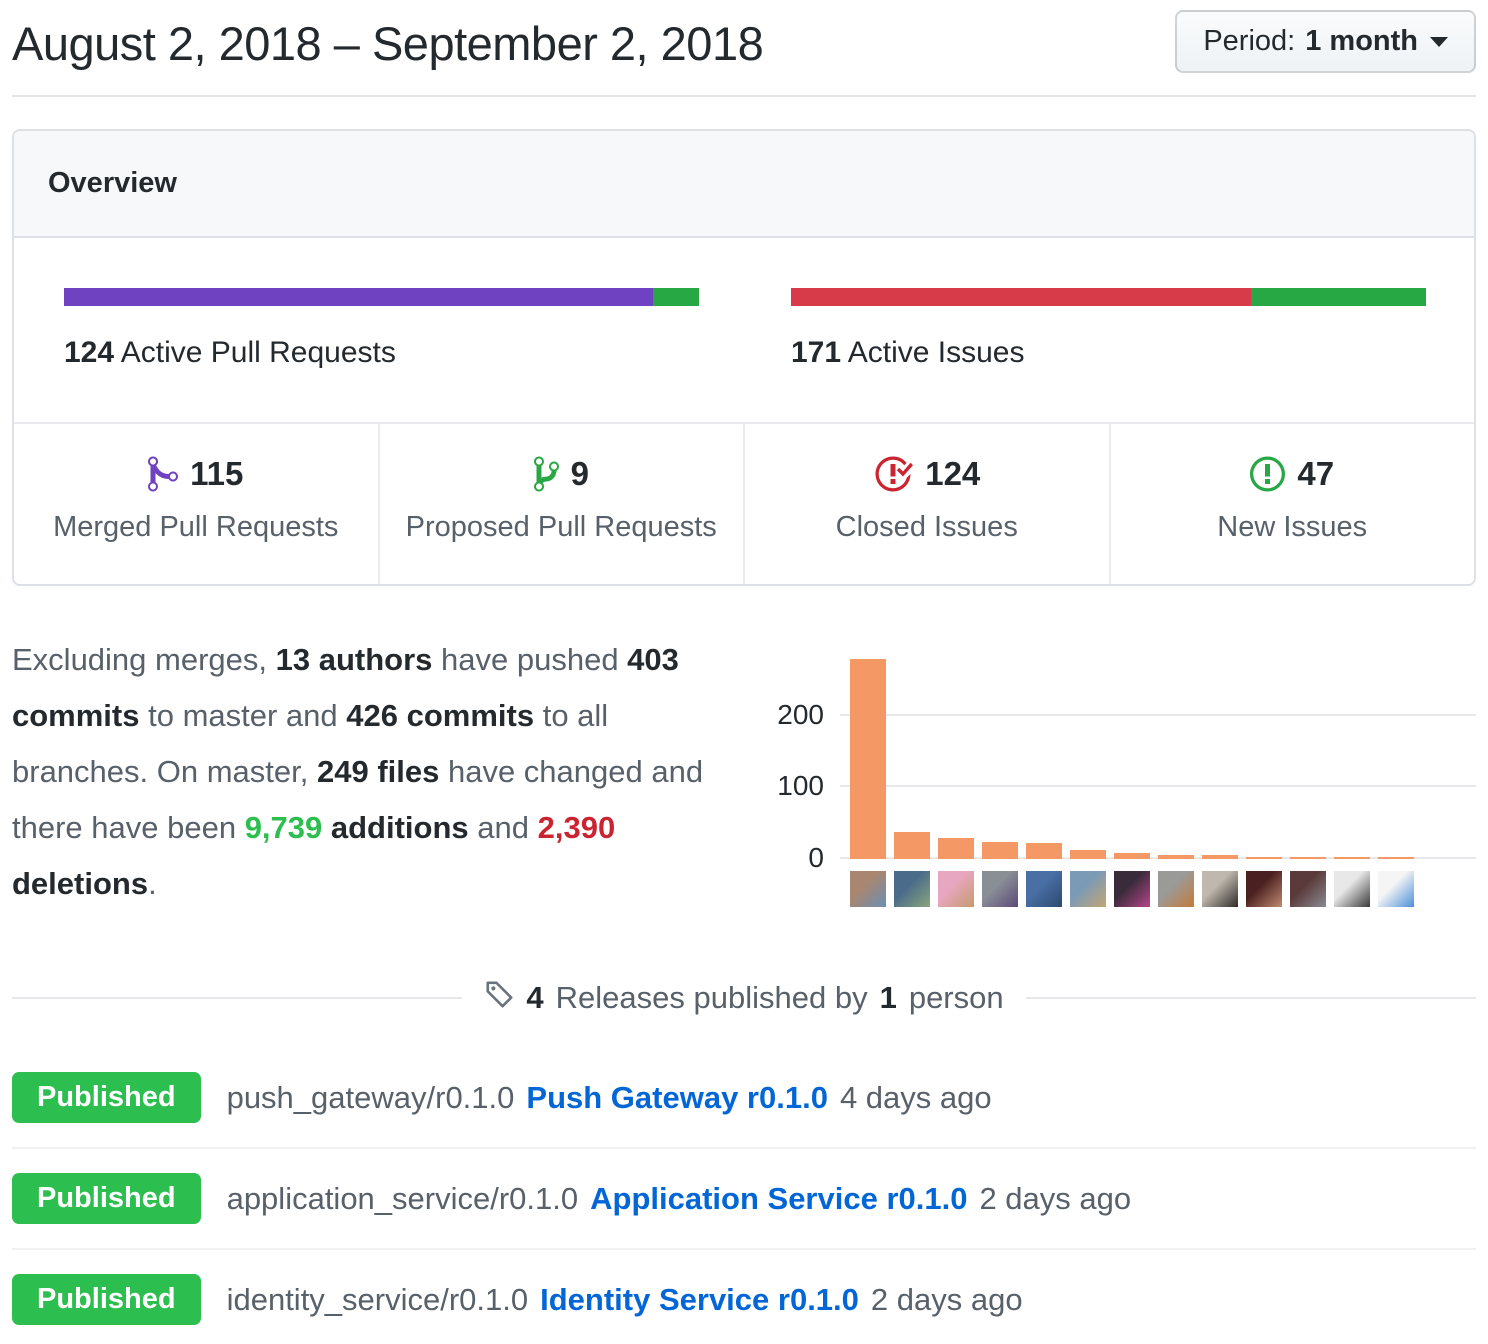 The image size is (1488, 1344). I want to click on release-link-application-service: Application Service r0.1.0, so click(779, 1198).